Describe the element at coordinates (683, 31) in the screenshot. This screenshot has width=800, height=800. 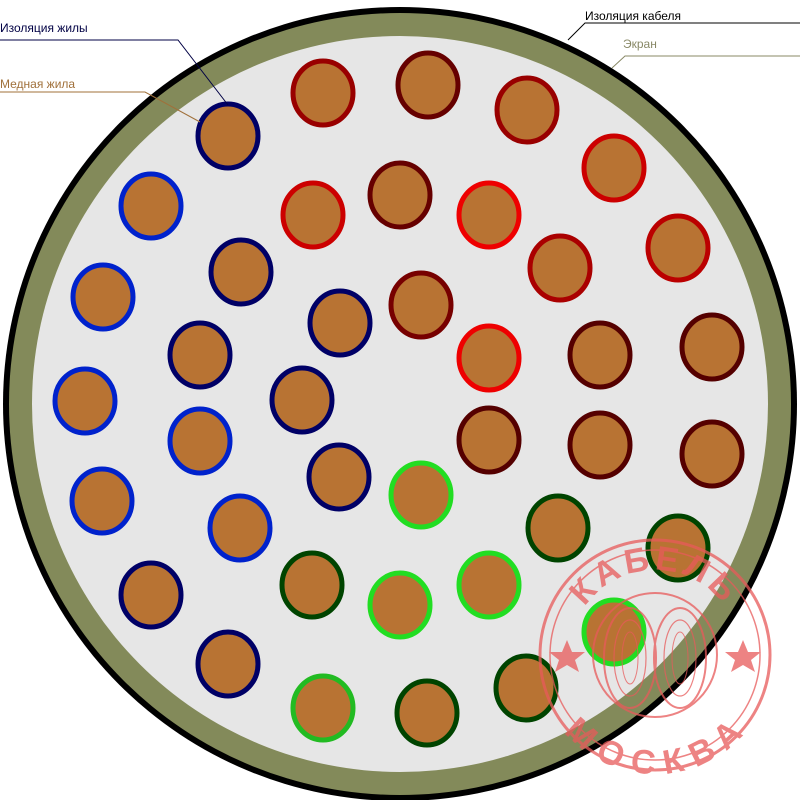
I see `leader-cable-insulation` at that location.